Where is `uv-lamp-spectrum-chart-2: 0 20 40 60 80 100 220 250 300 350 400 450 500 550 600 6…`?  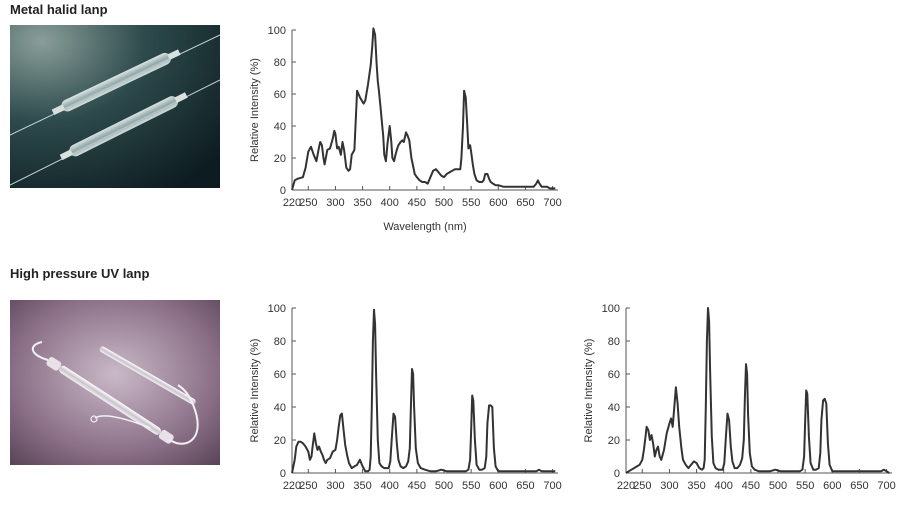
uv-lamp-spectrum-chart-2: 0 20 40 60 80 100 220 250 300 350 400 450 500 550 600 6… is located at coordinates (736, 398).